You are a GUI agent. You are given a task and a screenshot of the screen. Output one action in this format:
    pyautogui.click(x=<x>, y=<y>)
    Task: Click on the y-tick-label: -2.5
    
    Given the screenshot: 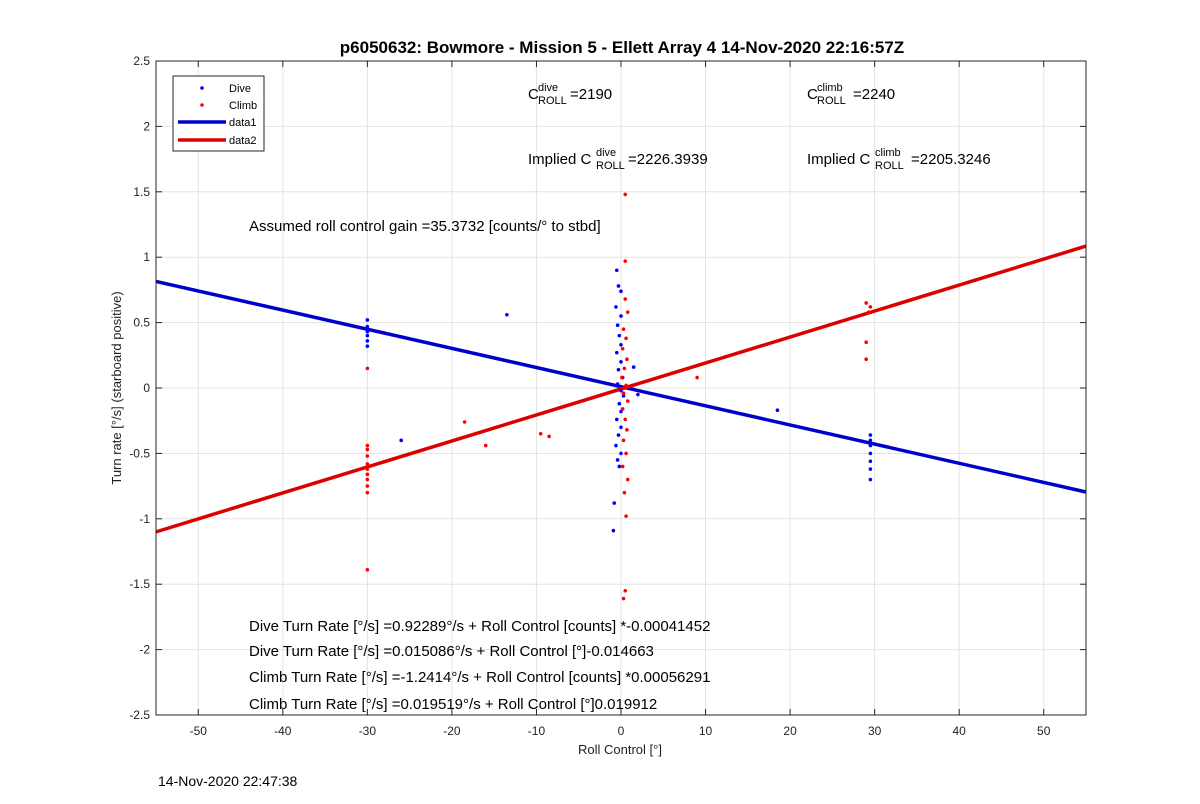 What is the action you would take?
    pyautogui.click(x=139, y=715)
    